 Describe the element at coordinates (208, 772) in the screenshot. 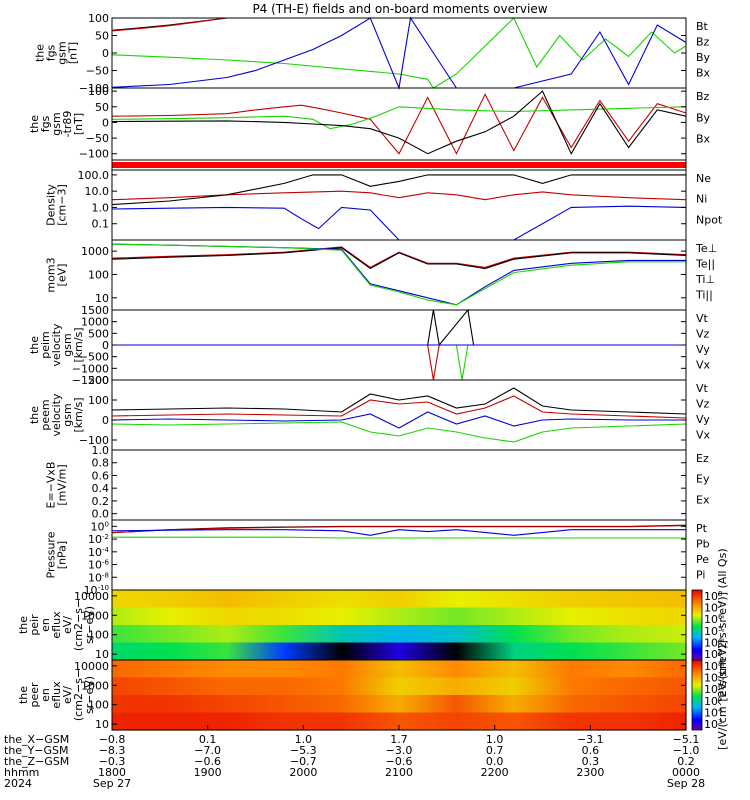

I see `x-axis-value: 1900` at that location.